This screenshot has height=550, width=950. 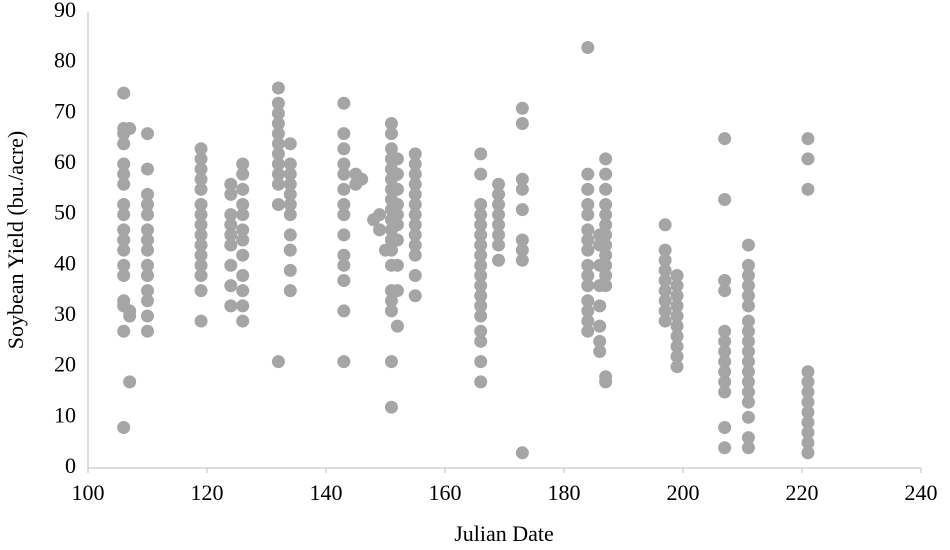 I want to click on y-tick-label: 90, so click(x=65, y=11).